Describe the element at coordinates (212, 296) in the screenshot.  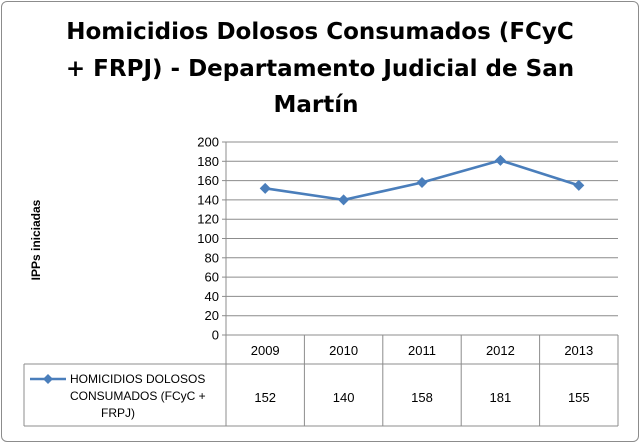
I see `y-tick-label-2: 40` at that location.